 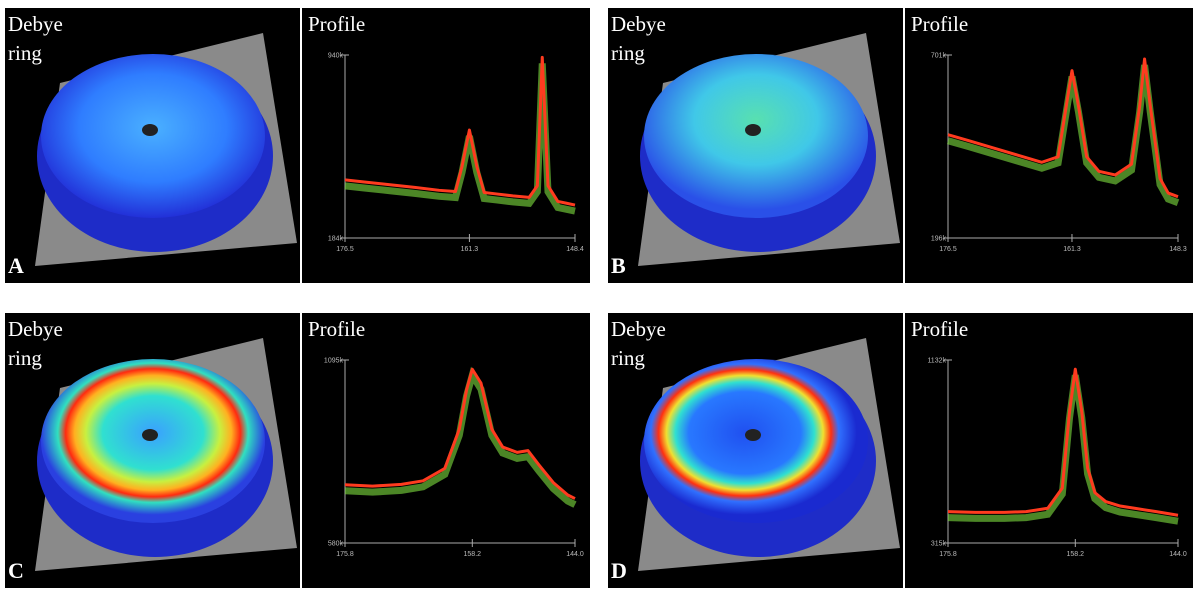 What do you see at coordinates (575, 249) in the screenshot?
I see `x-tick-label: 148.4` at bounding box center [575, 249].